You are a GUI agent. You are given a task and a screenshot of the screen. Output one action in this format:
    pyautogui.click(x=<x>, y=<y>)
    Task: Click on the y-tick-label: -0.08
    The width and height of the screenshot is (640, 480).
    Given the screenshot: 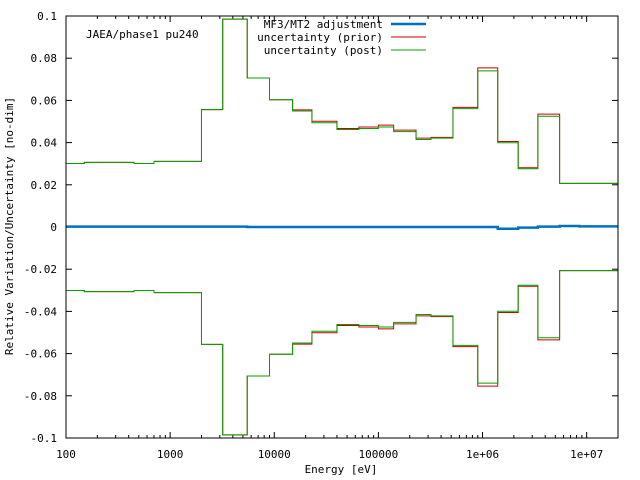 What is the action you would take?
    pyautogui.click(x=40, y=396)
    